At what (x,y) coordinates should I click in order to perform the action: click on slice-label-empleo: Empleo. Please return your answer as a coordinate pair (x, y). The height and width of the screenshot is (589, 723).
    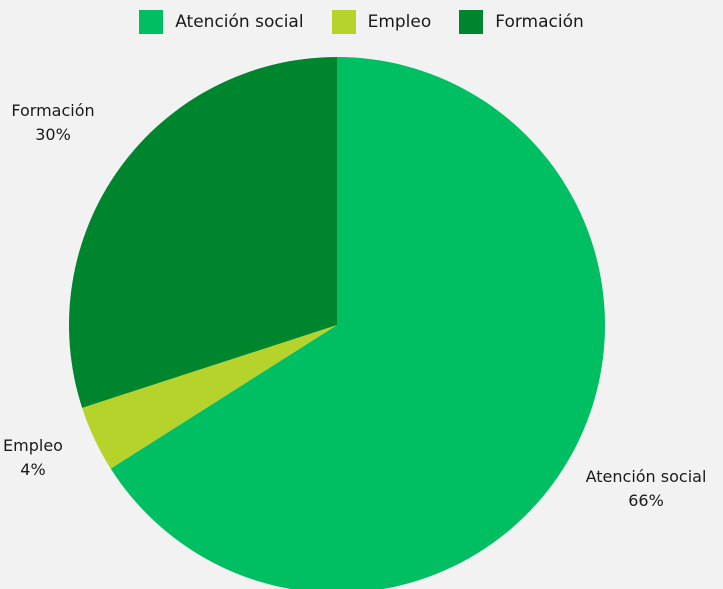
    Looking at the image, I should click on (33, 445).